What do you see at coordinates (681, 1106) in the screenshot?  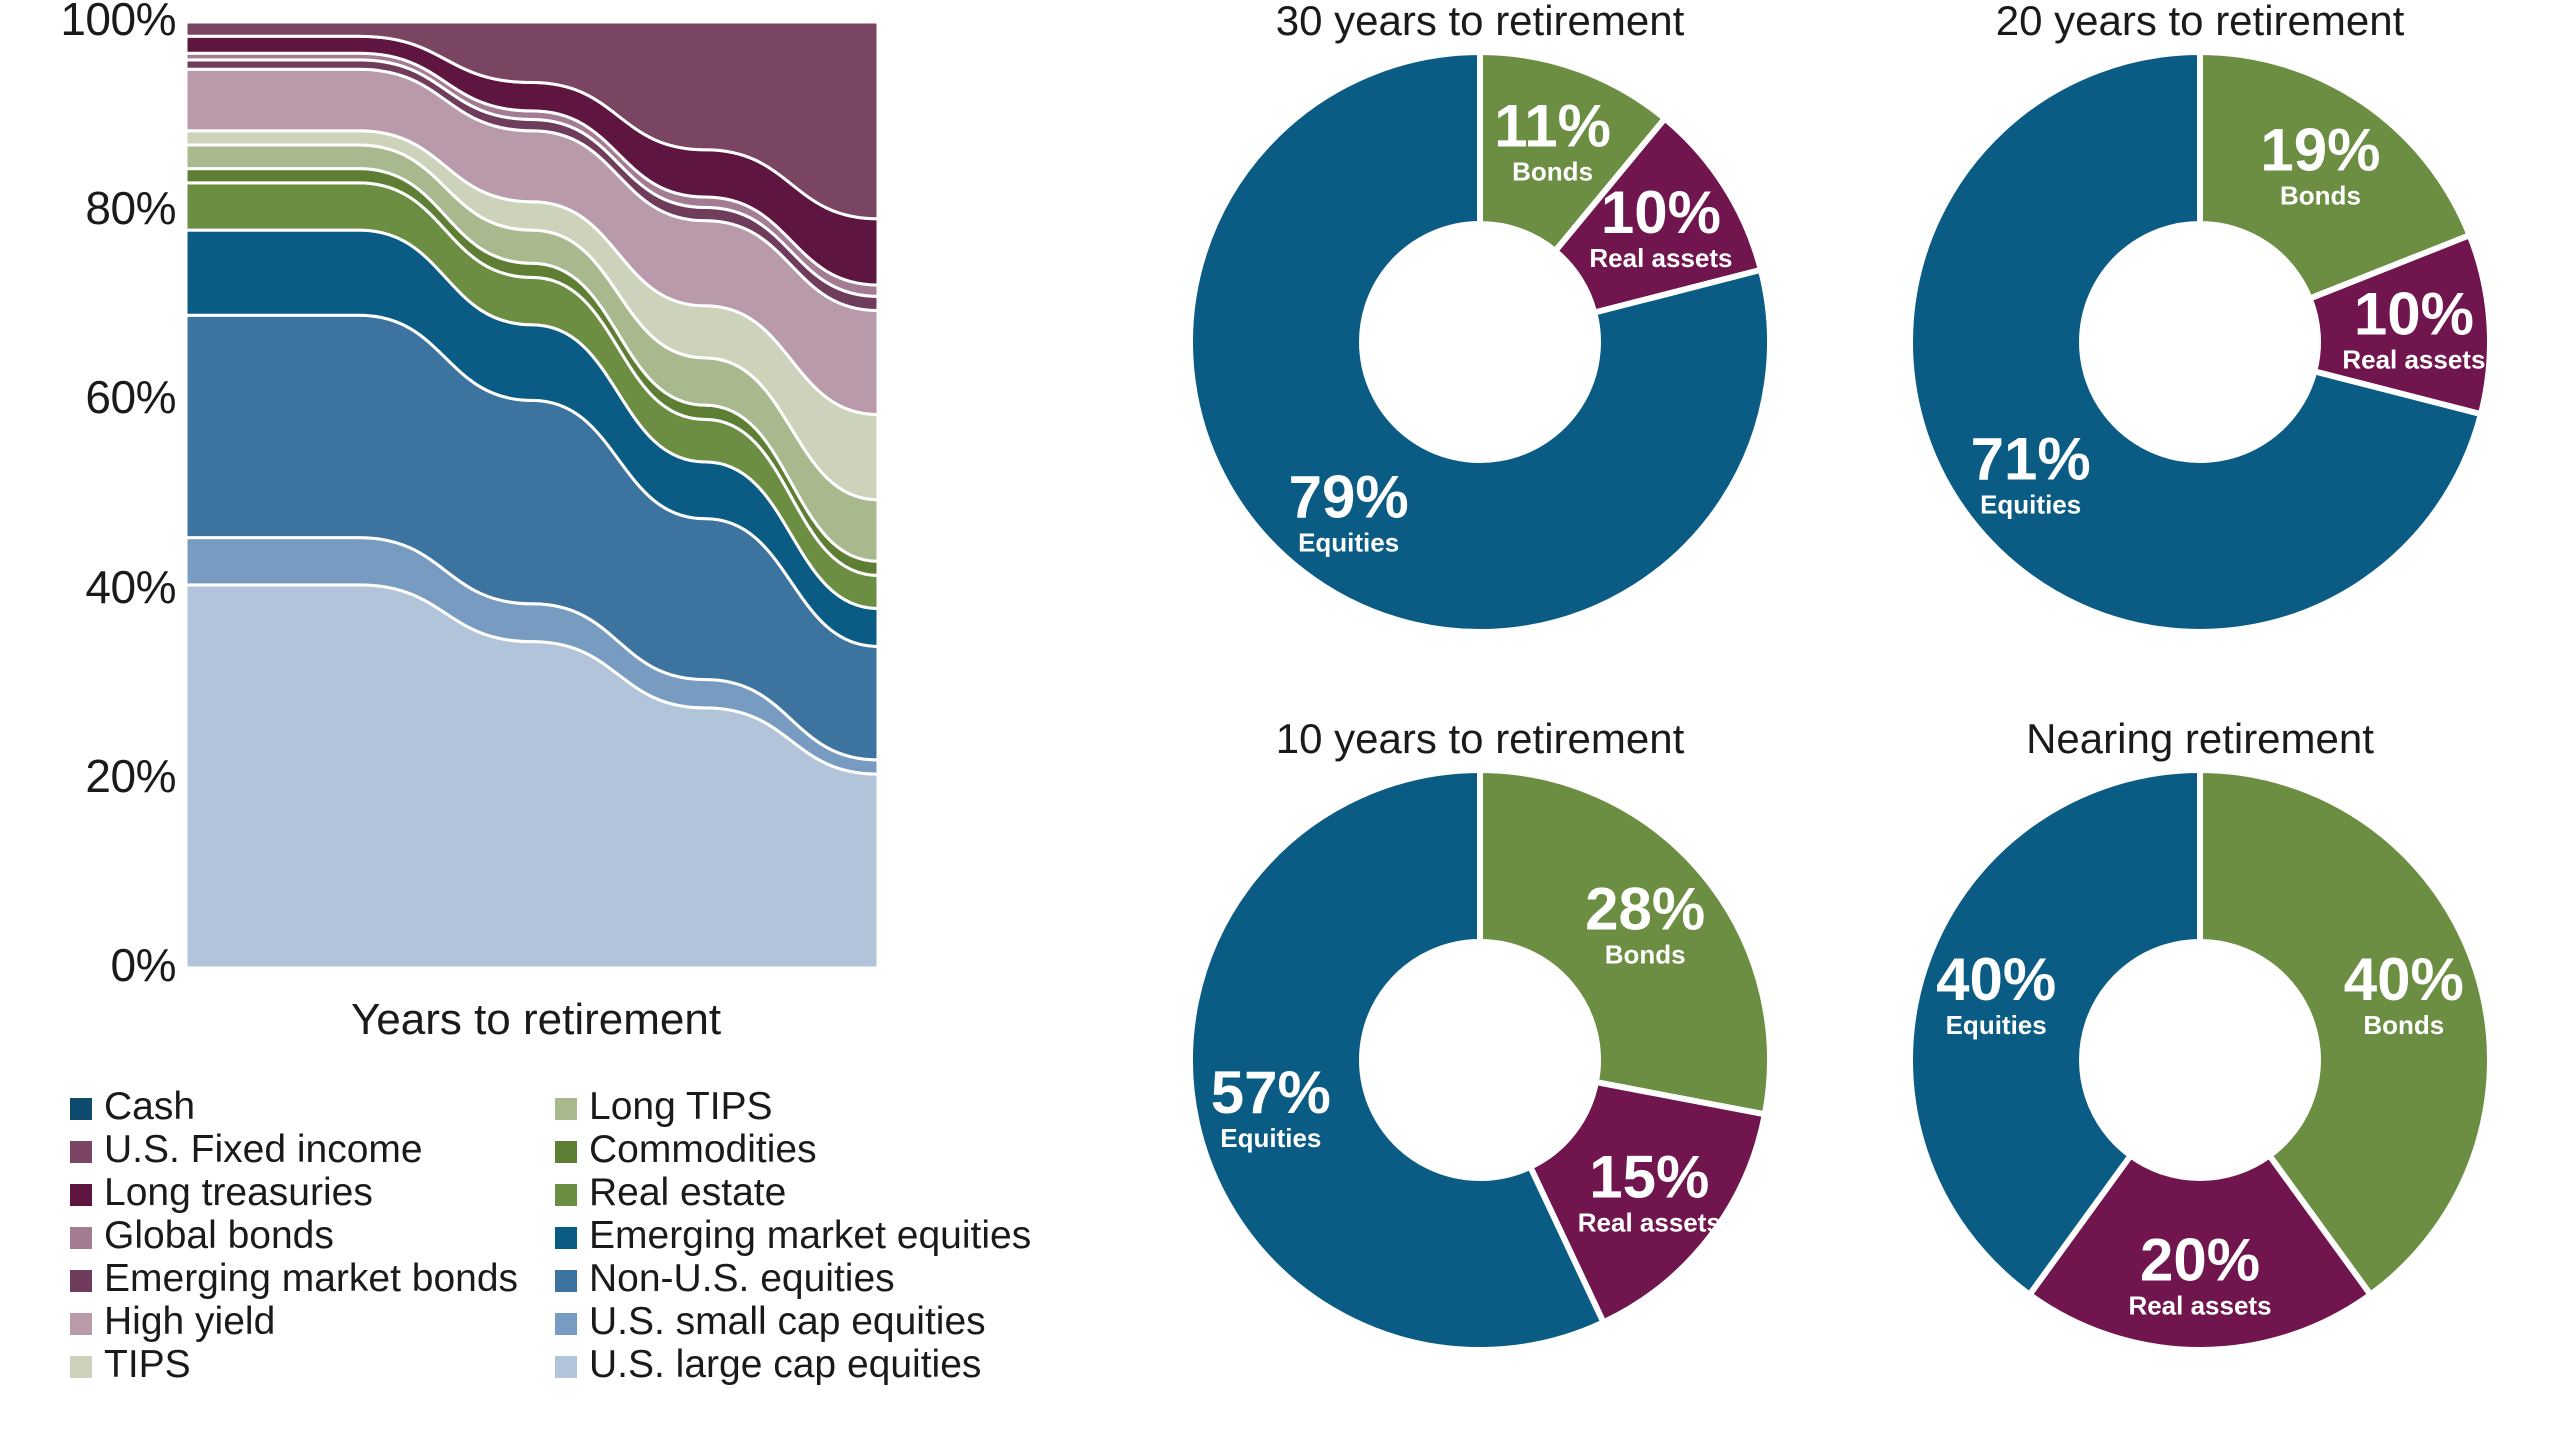 I see `legend-item-label: Long TIPS` at bounding box center [681, 1106].